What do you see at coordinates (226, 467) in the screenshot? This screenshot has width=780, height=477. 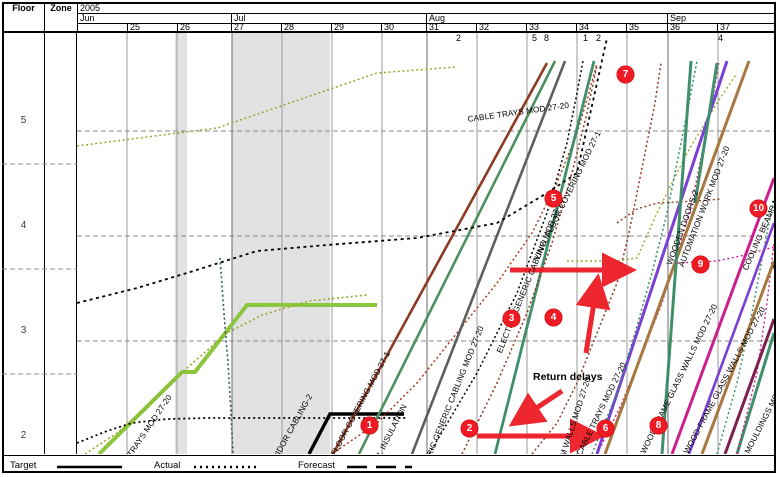 I see `legend-swatch-actual` at bounding box center [226, 467].